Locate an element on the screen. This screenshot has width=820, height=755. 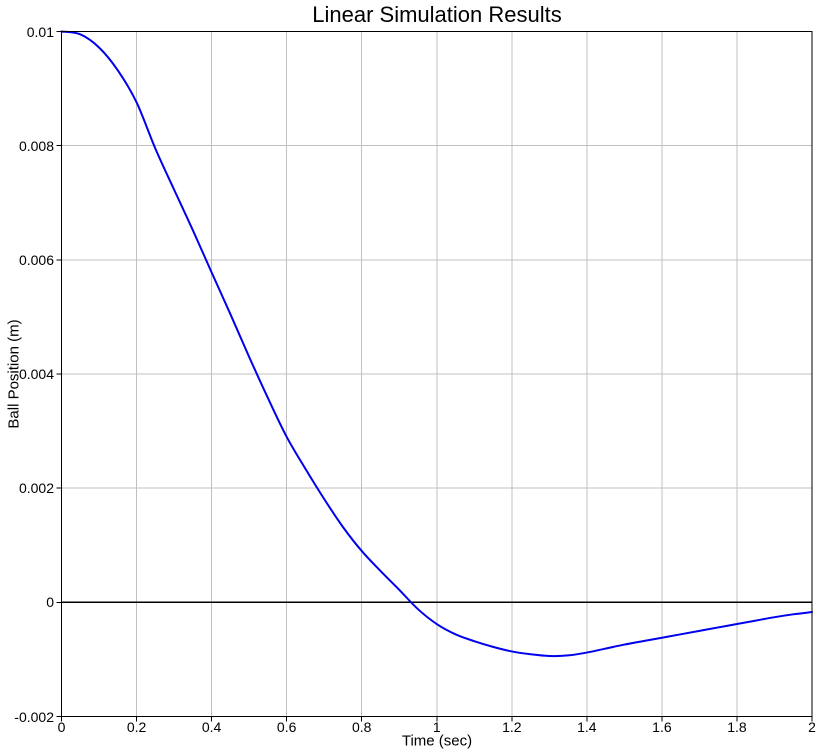
x-tick-label: 0.2 is located at coordinates (136, 727).